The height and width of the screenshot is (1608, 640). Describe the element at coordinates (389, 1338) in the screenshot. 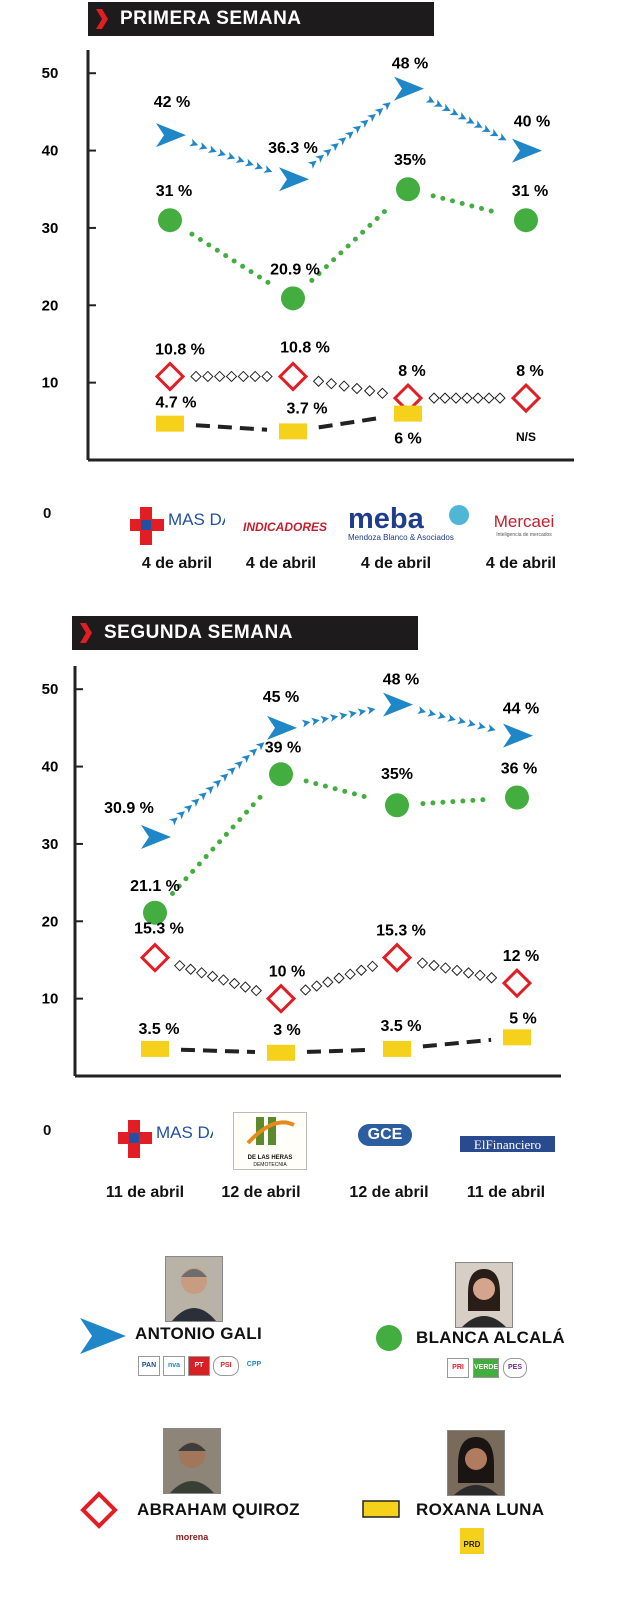

I see `circle-marker-icon` at that location.